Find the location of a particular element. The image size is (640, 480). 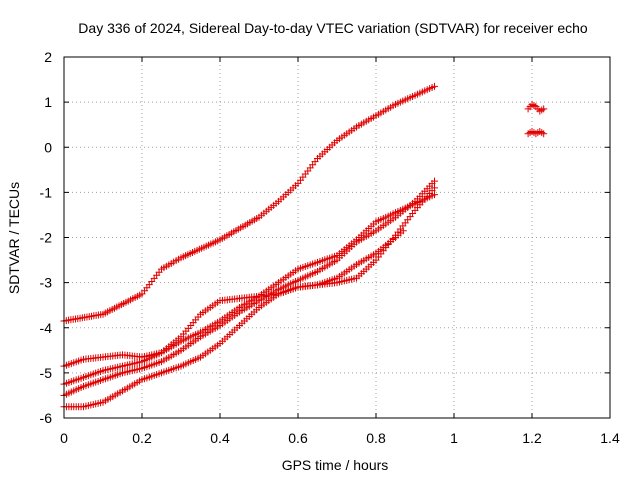

y-tick-label: -3 is located at coordinates (46, 283).